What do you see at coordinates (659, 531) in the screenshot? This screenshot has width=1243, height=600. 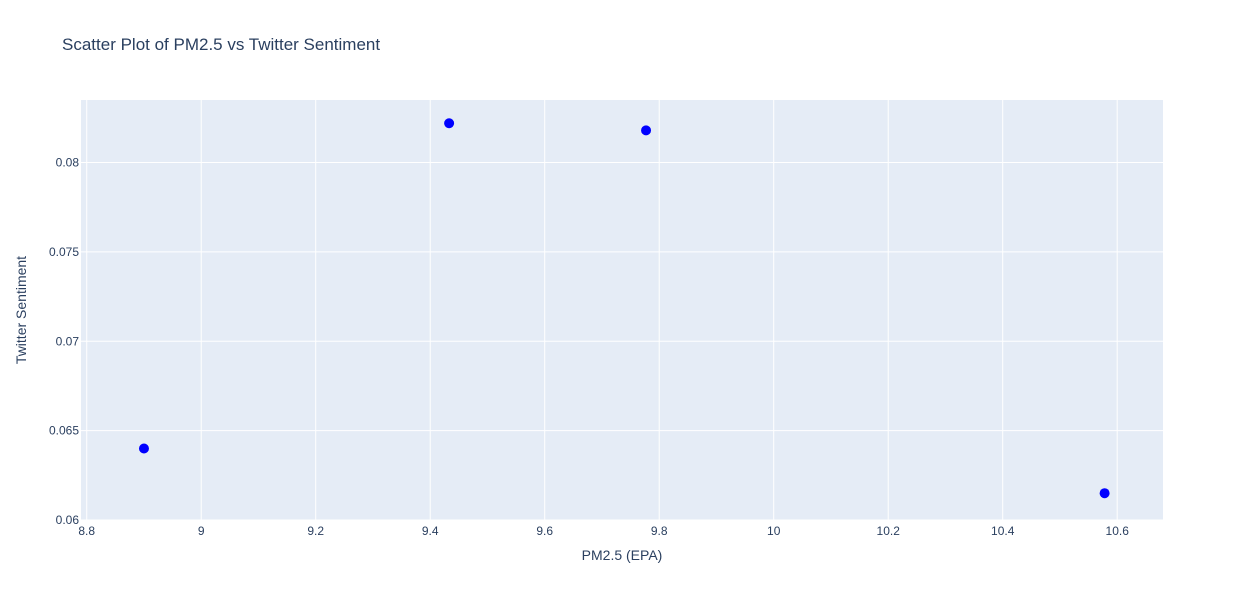 I see `x-tick-label: 9.8` at bounding box center [659, 531].